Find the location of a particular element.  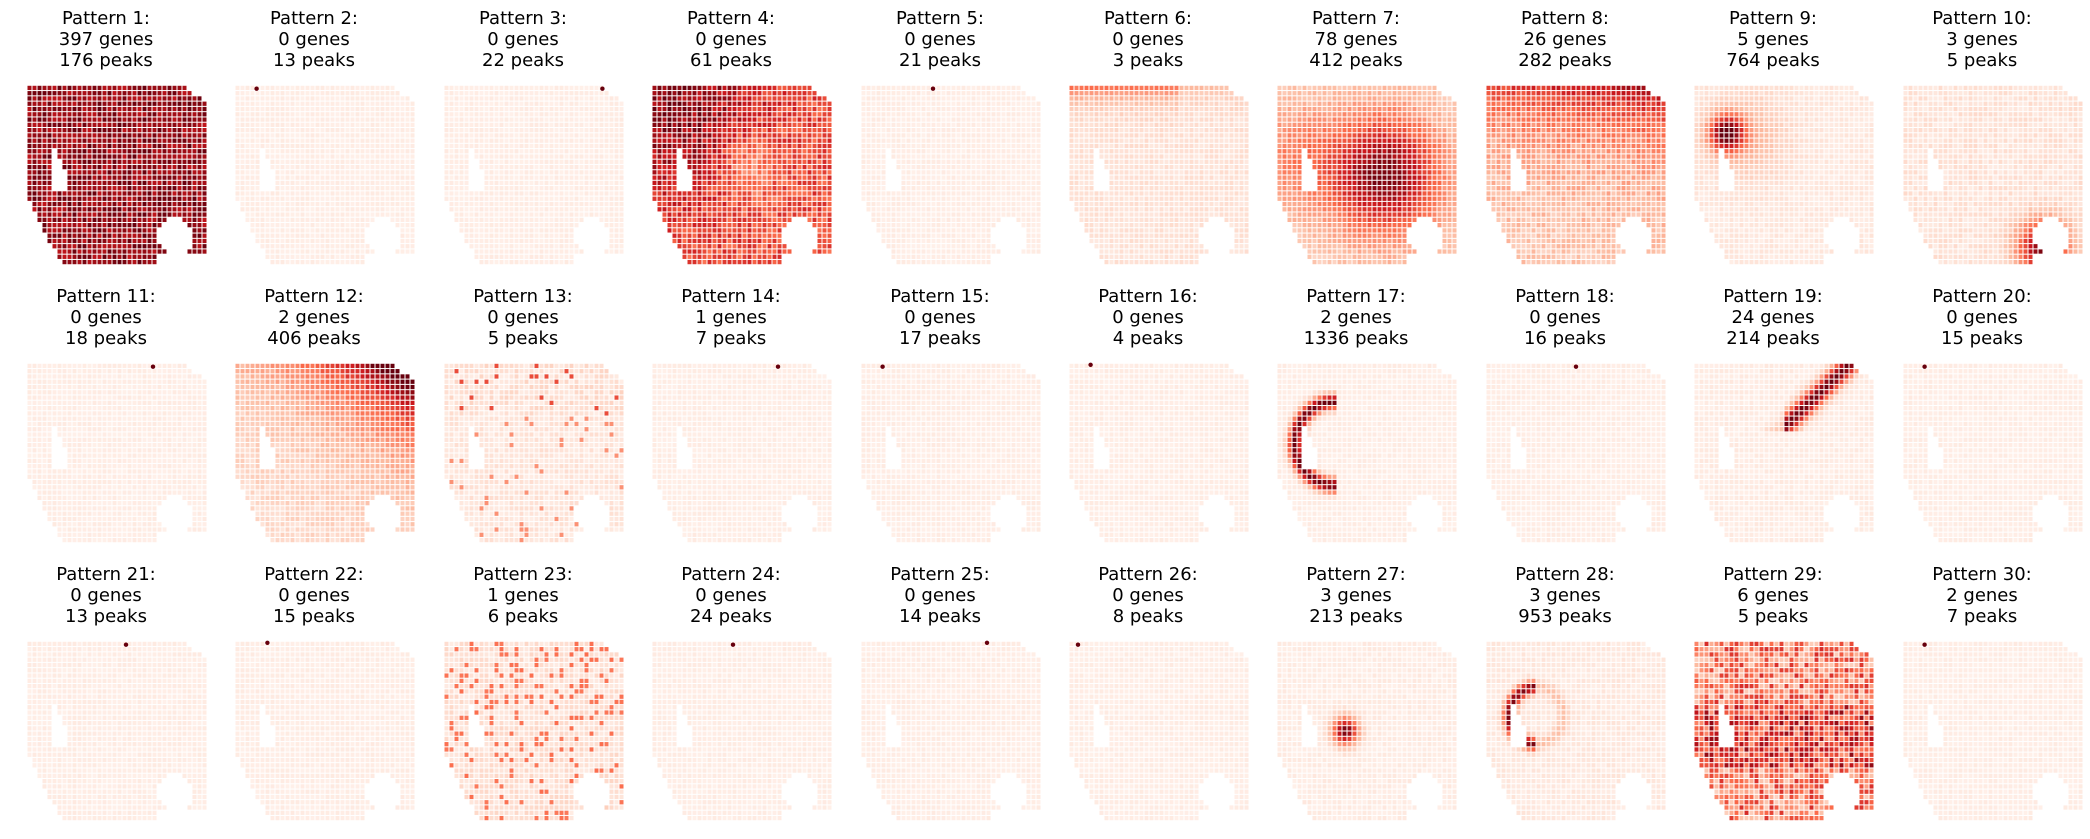

pattern-panel: Pattern 1: 397 genes 176 peaks is located at coordinates (109, 140).